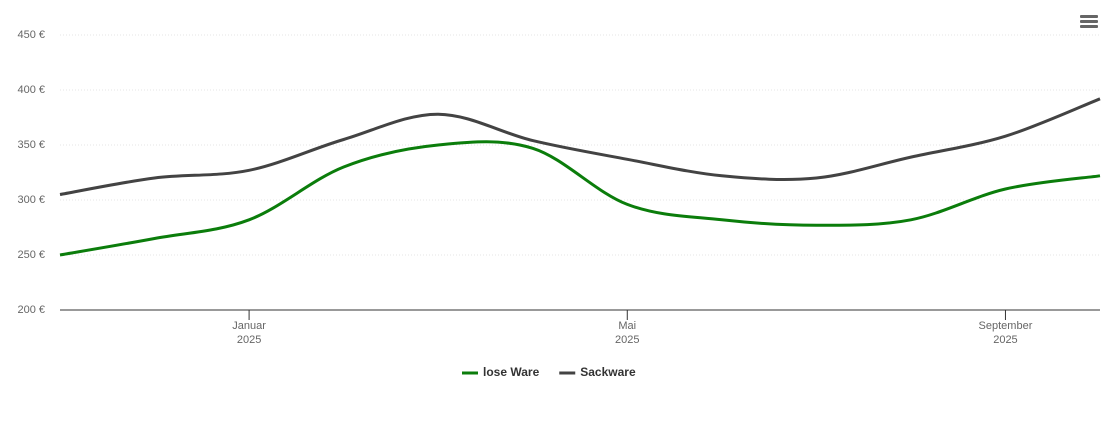 This screenshot has height=423, width=1110. What do you see at coordinates (31, 310) in the screenshot?
I see `y-tick-label: 200 €` at bounding box center [31, 310].